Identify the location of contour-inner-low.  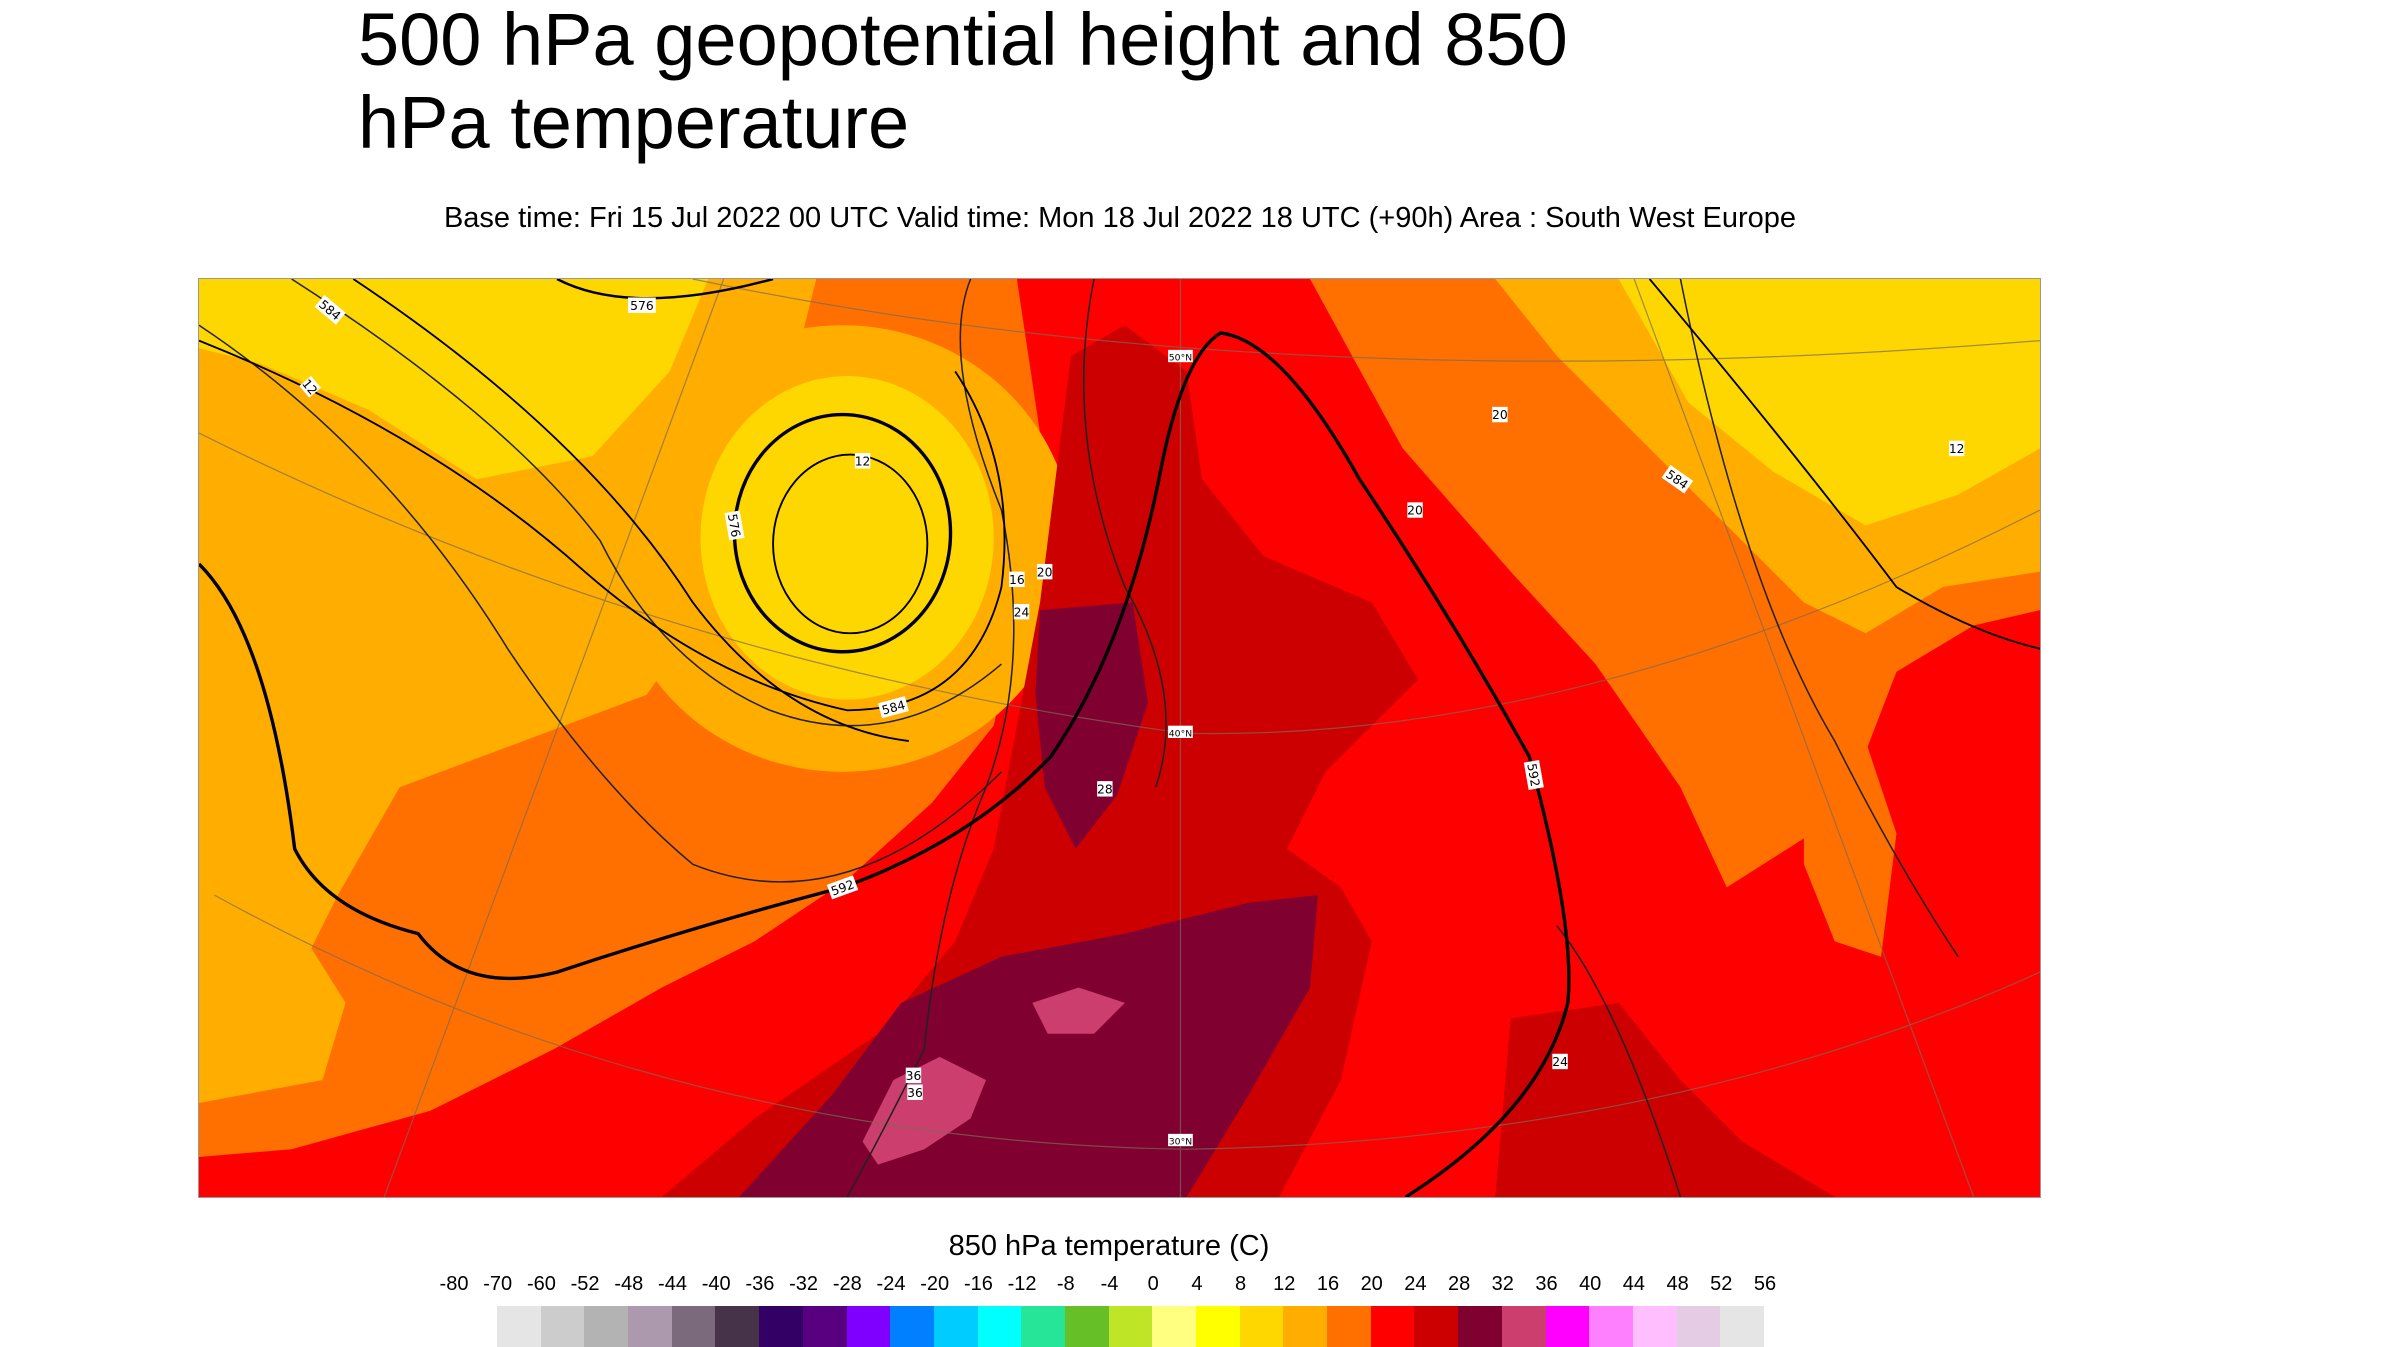
(850, 544).